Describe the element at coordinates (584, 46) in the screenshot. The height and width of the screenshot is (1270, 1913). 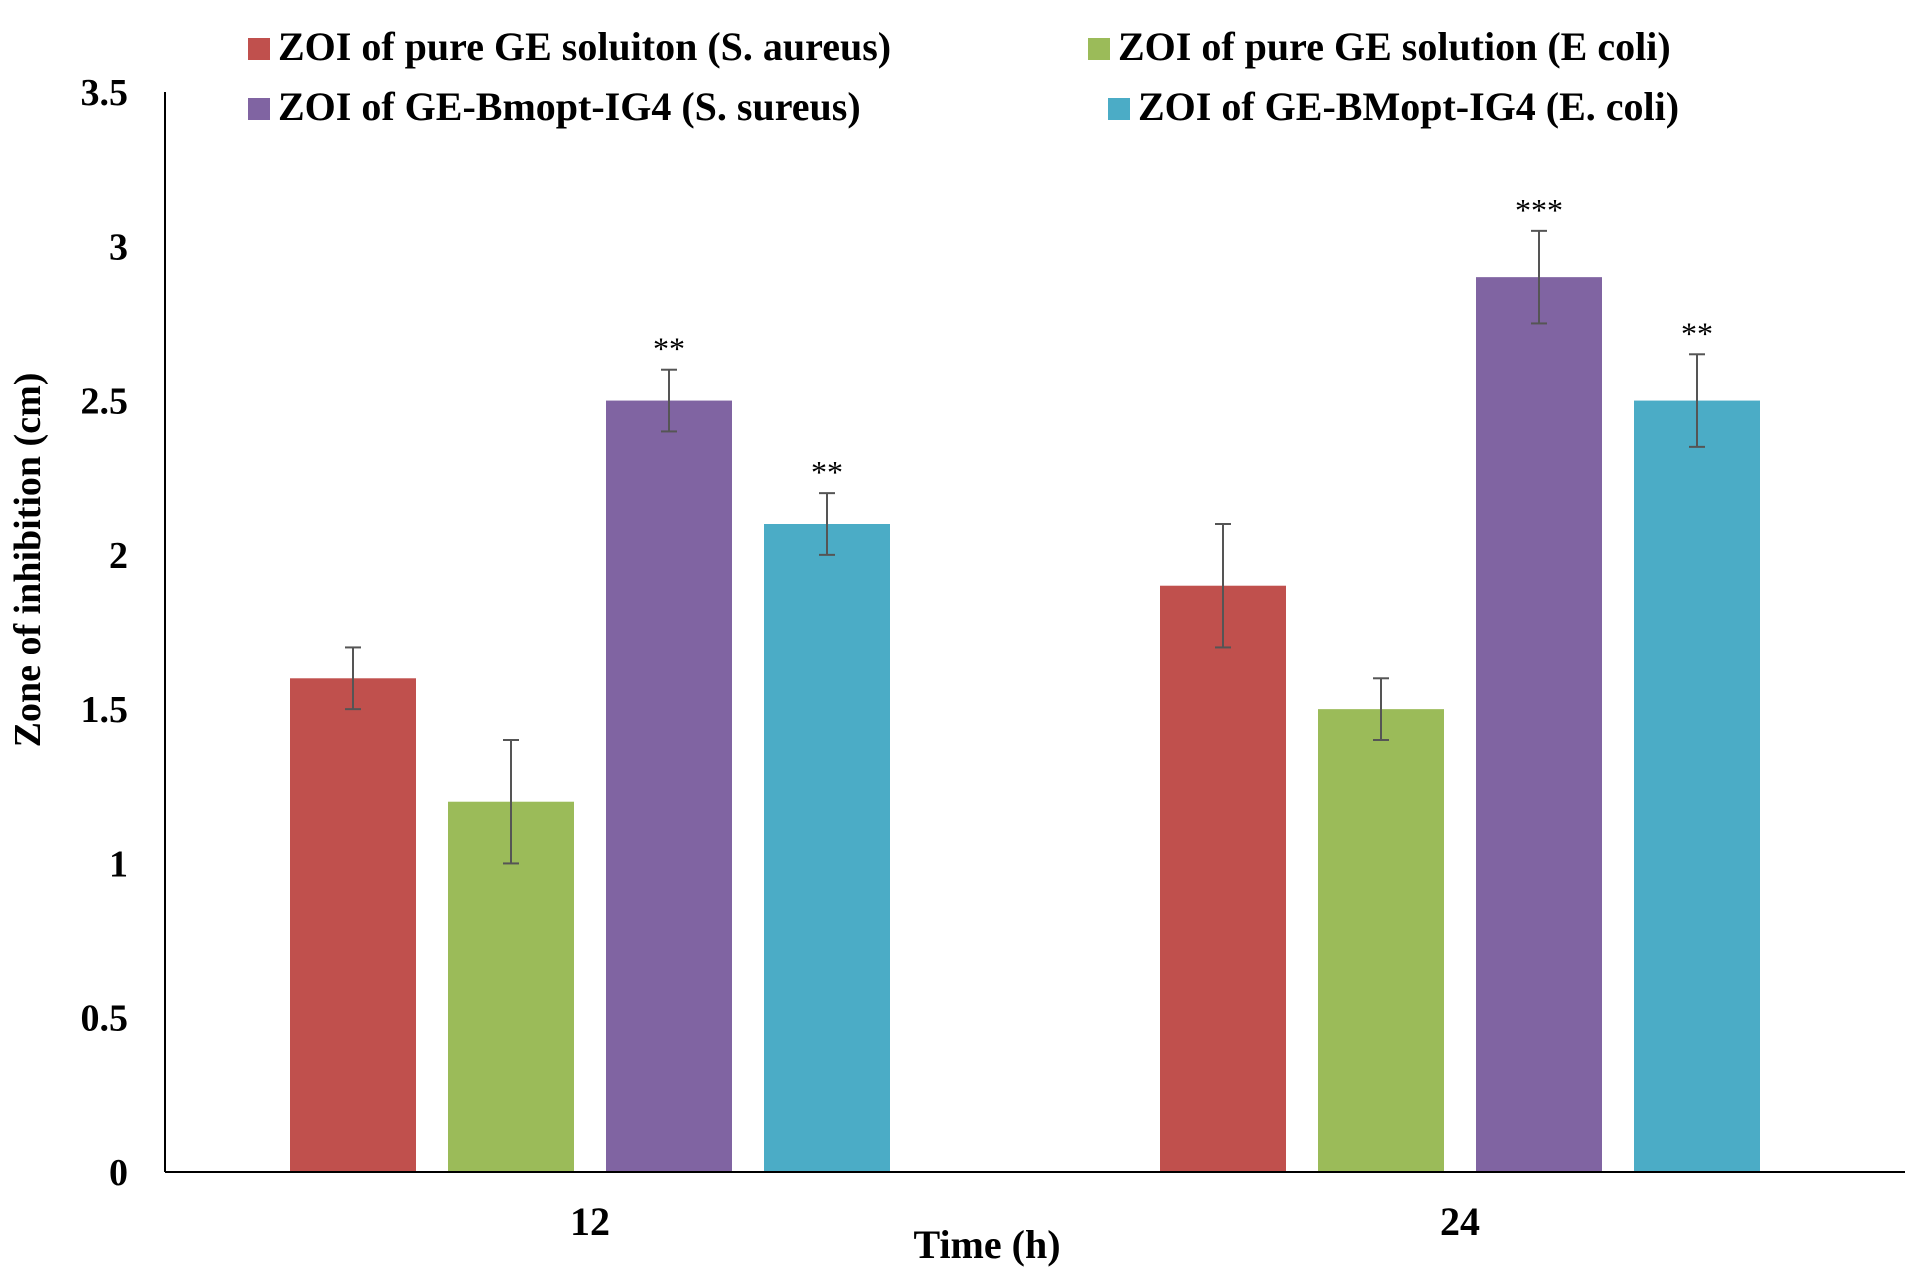
I see `legend-label: ZOI of pure GE soluiton (S. aureus)` at that location.